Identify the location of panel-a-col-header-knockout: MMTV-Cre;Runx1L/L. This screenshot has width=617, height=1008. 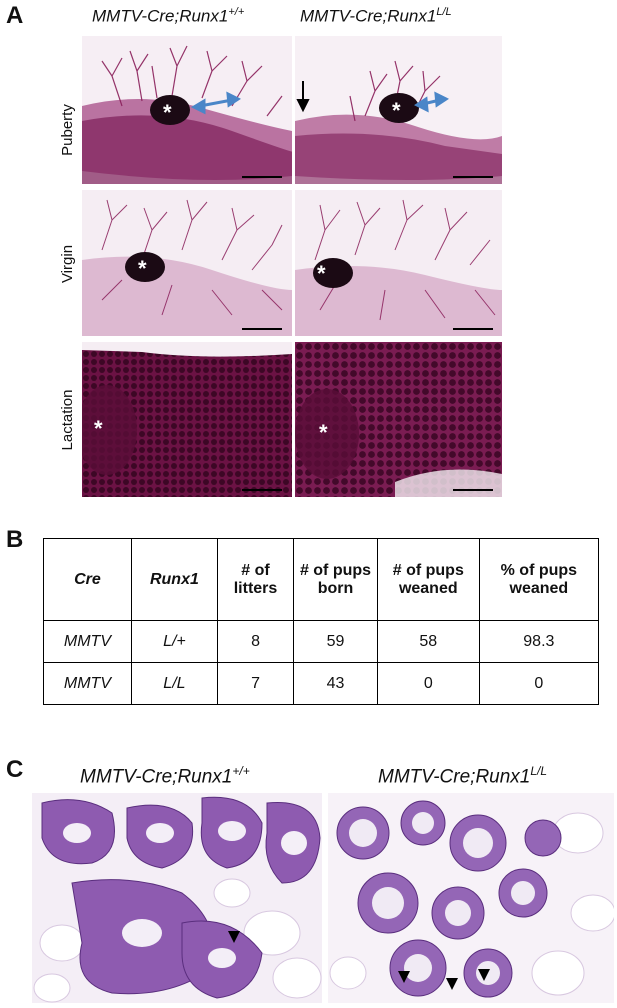
(376, 16).